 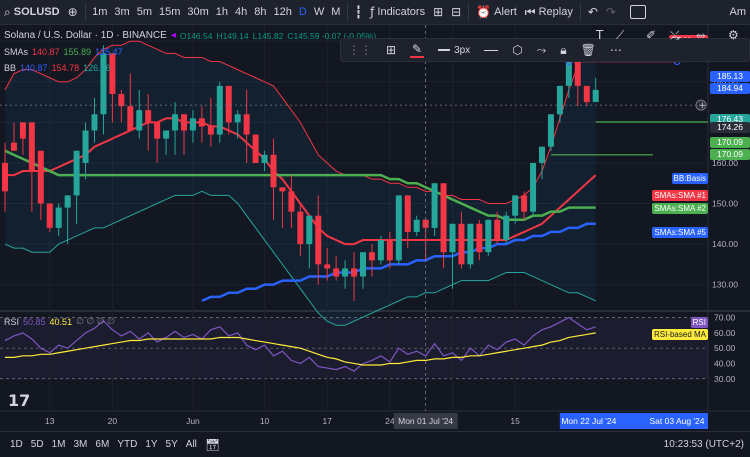 I want to click on symbol-label: SOLUSD, so click(x=37, y=12).